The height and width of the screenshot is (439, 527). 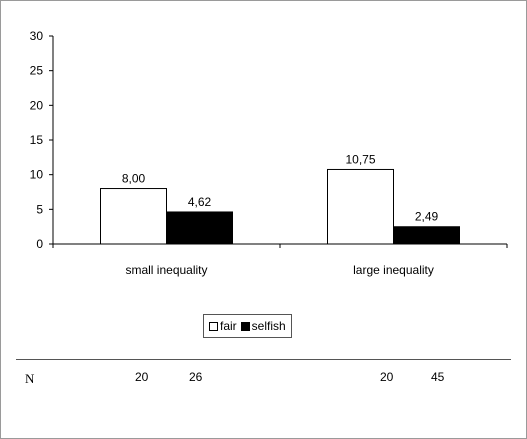 What do you see at coordinates (245, 326) in the screenshot?
I see `legend-swatch-selfish` at bounding box center [245, 326].